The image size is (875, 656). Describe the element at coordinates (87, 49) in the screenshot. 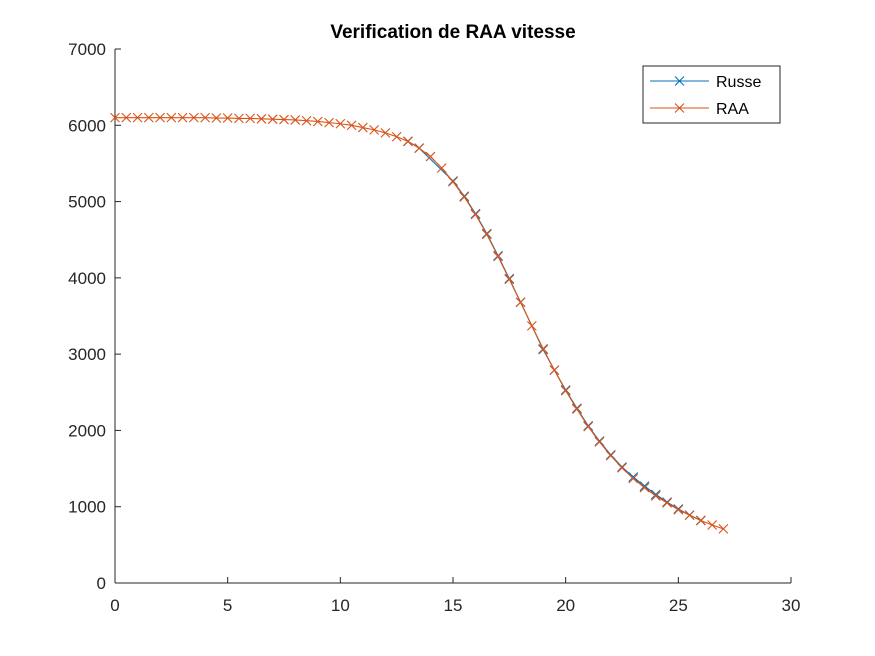

I see `y-tick-label: 7000` at that location.